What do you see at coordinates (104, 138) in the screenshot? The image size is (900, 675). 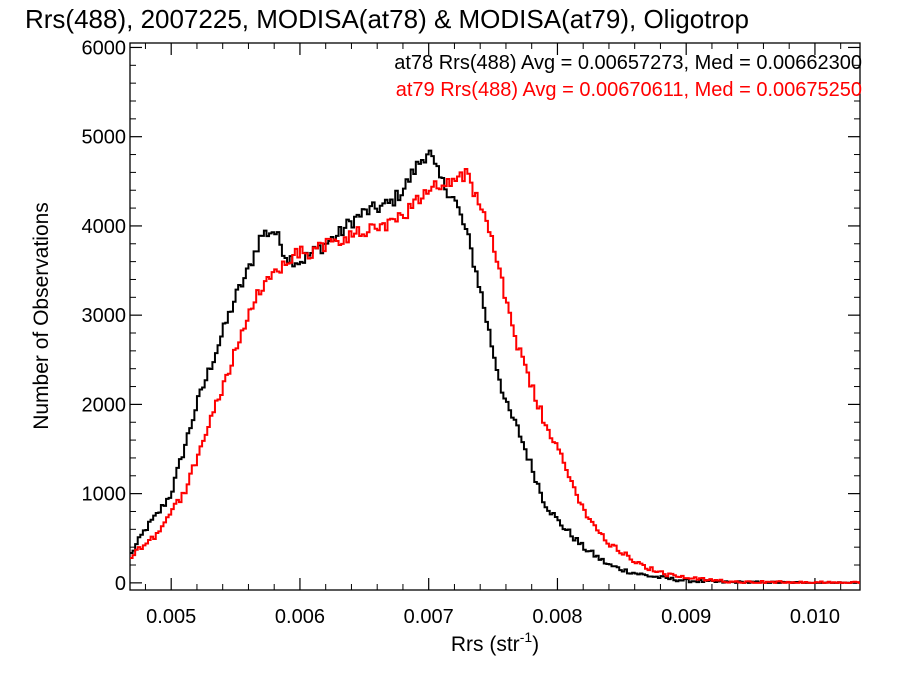 I see `y-tick-label: 5000` at bounding box center [104, 138].